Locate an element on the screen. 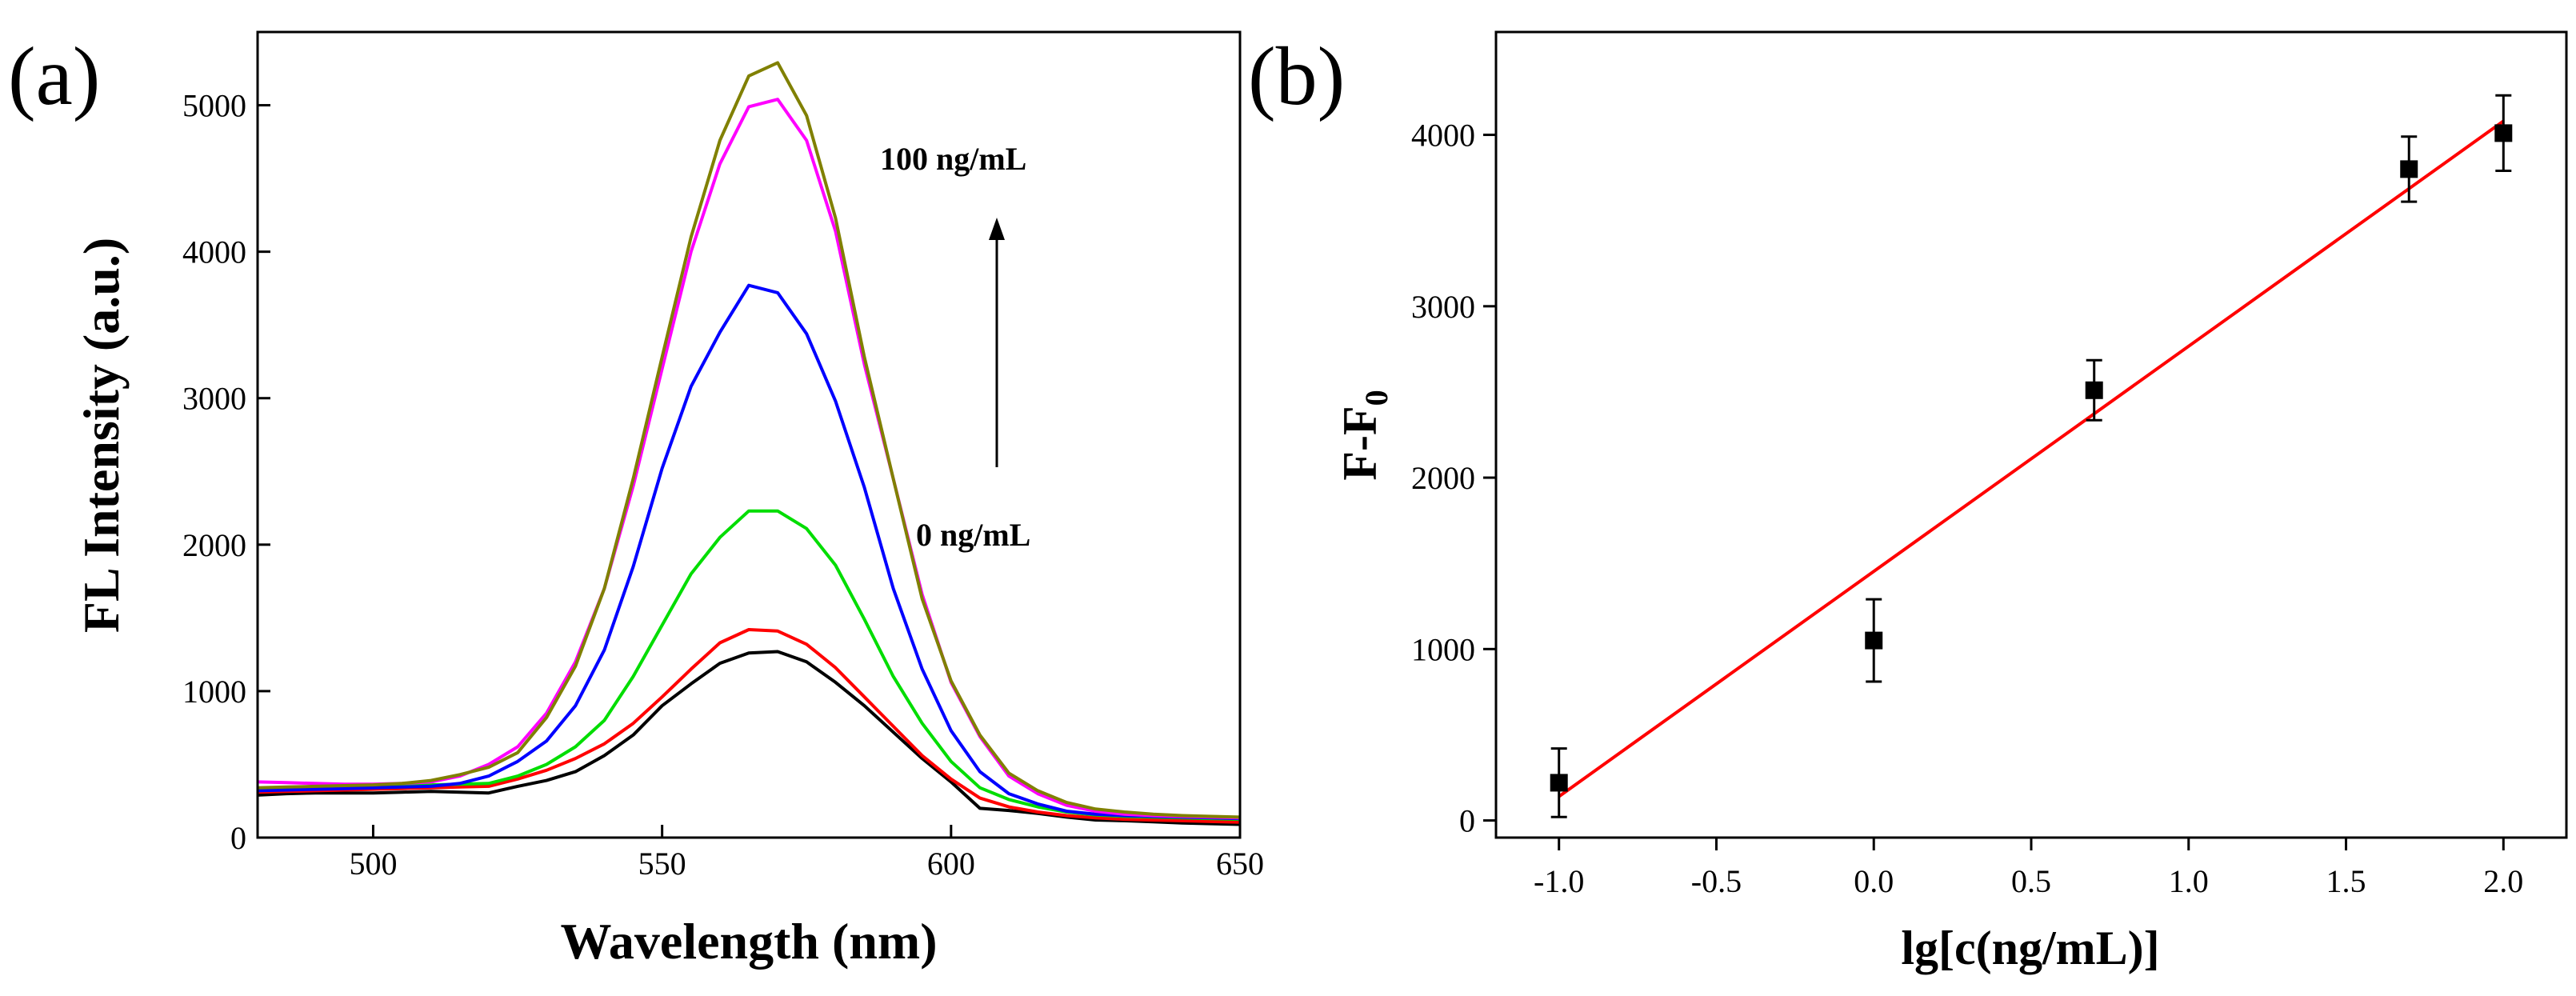 The height and width of the screenshot is (996, 2576). panel-a-y-ticks: 0 1000 2000 3000 4000 5000 is located at coordinates (226, 472).